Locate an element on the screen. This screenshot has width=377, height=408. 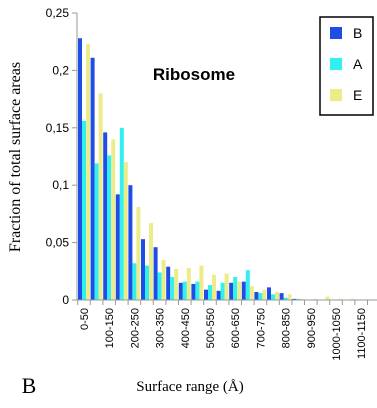
chart-title: Ribosome is located at coordinates (194, 74).